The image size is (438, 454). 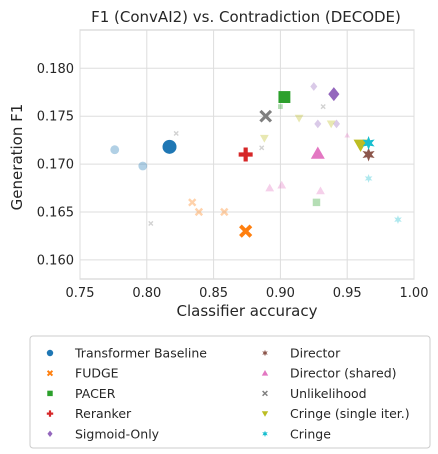 I want to click on x-tick-label: 0.75, so click(x=80, y=293).